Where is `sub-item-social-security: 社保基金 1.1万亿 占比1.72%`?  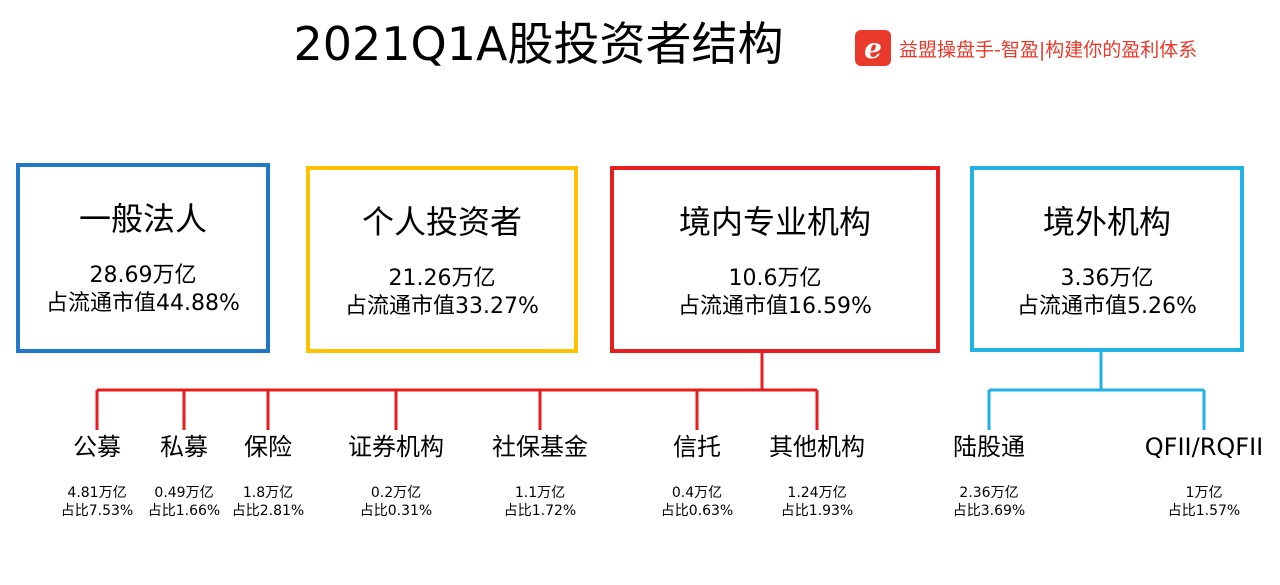
sub-item-social-security: 社保基金 1.1万亿 占比1.72% is located at coordinates (540, 476).